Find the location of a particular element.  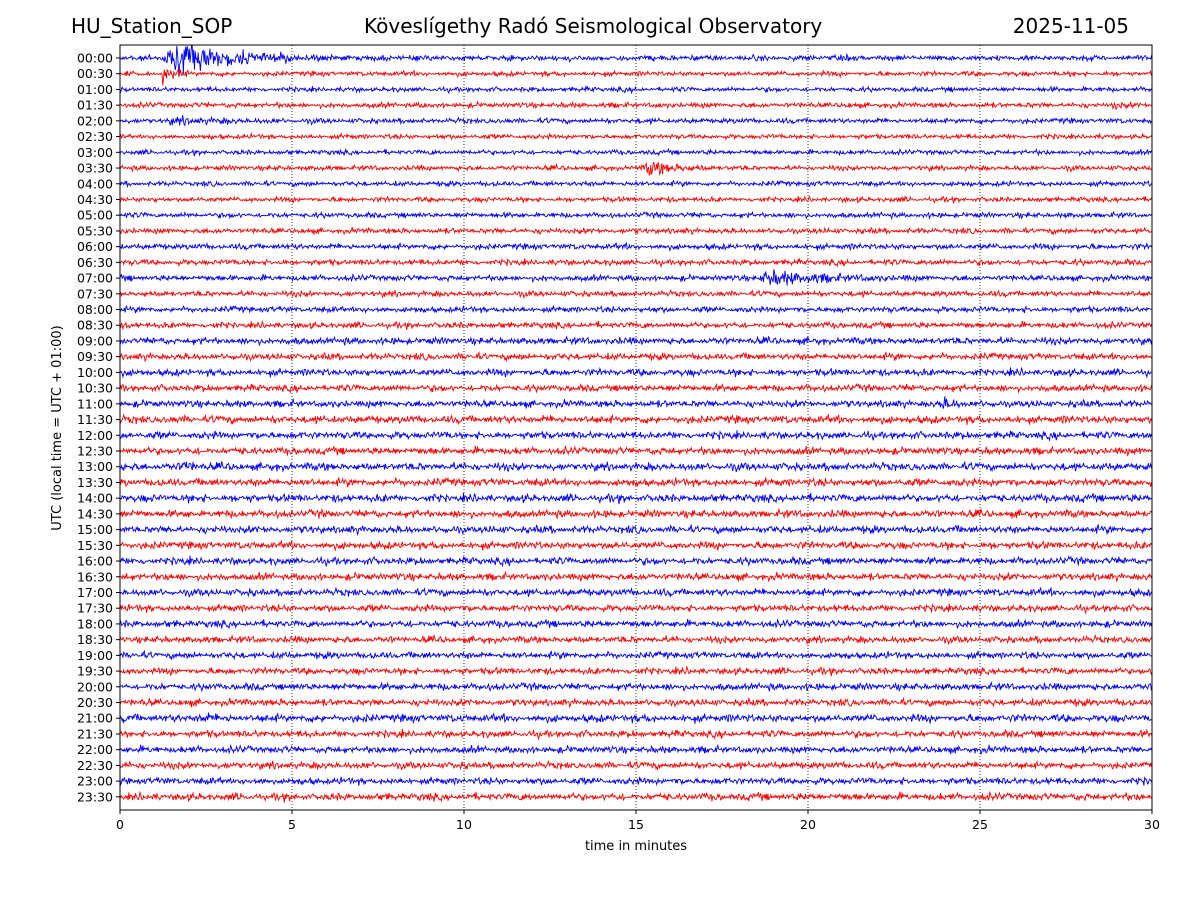

y-tick-label-23:30: 23:30 is located at coordinates (95, 796).